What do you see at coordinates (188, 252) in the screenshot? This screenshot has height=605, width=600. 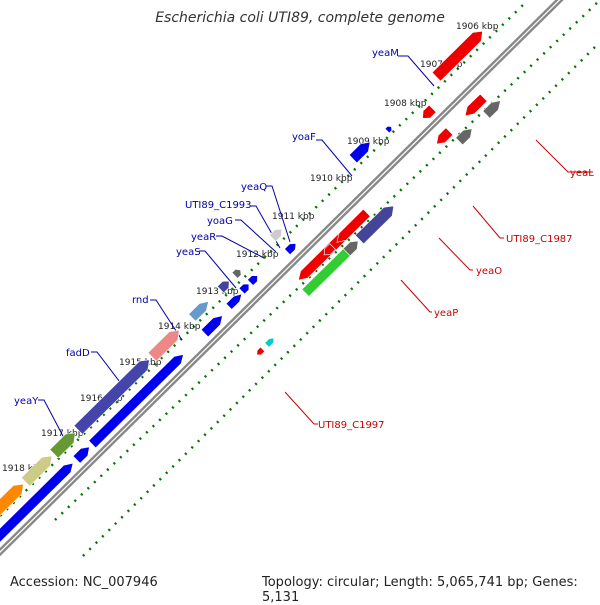 I see `gene-label-yeaS: yeaS` at bounding box center [188, 252].